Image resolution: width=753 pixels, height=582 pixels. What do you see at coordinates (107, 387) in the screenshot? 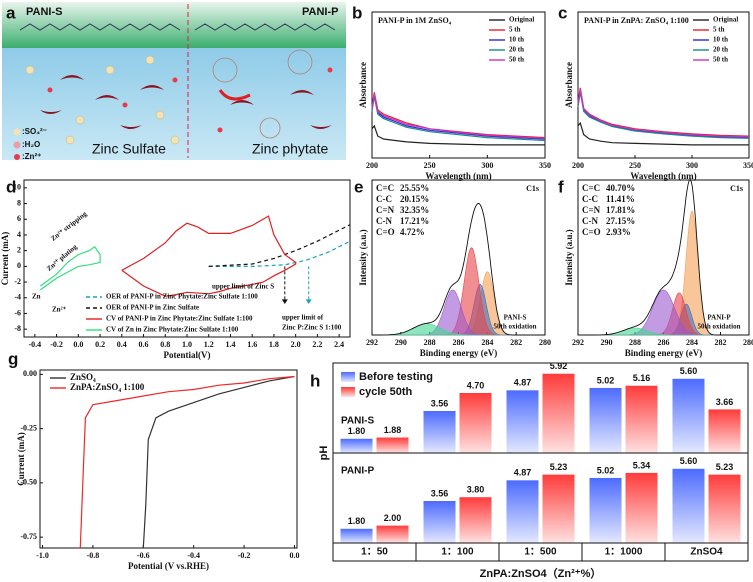
I see `legend-label: ZnPA:ZnSO₄ 1:100` at bounding box center [107, 387].